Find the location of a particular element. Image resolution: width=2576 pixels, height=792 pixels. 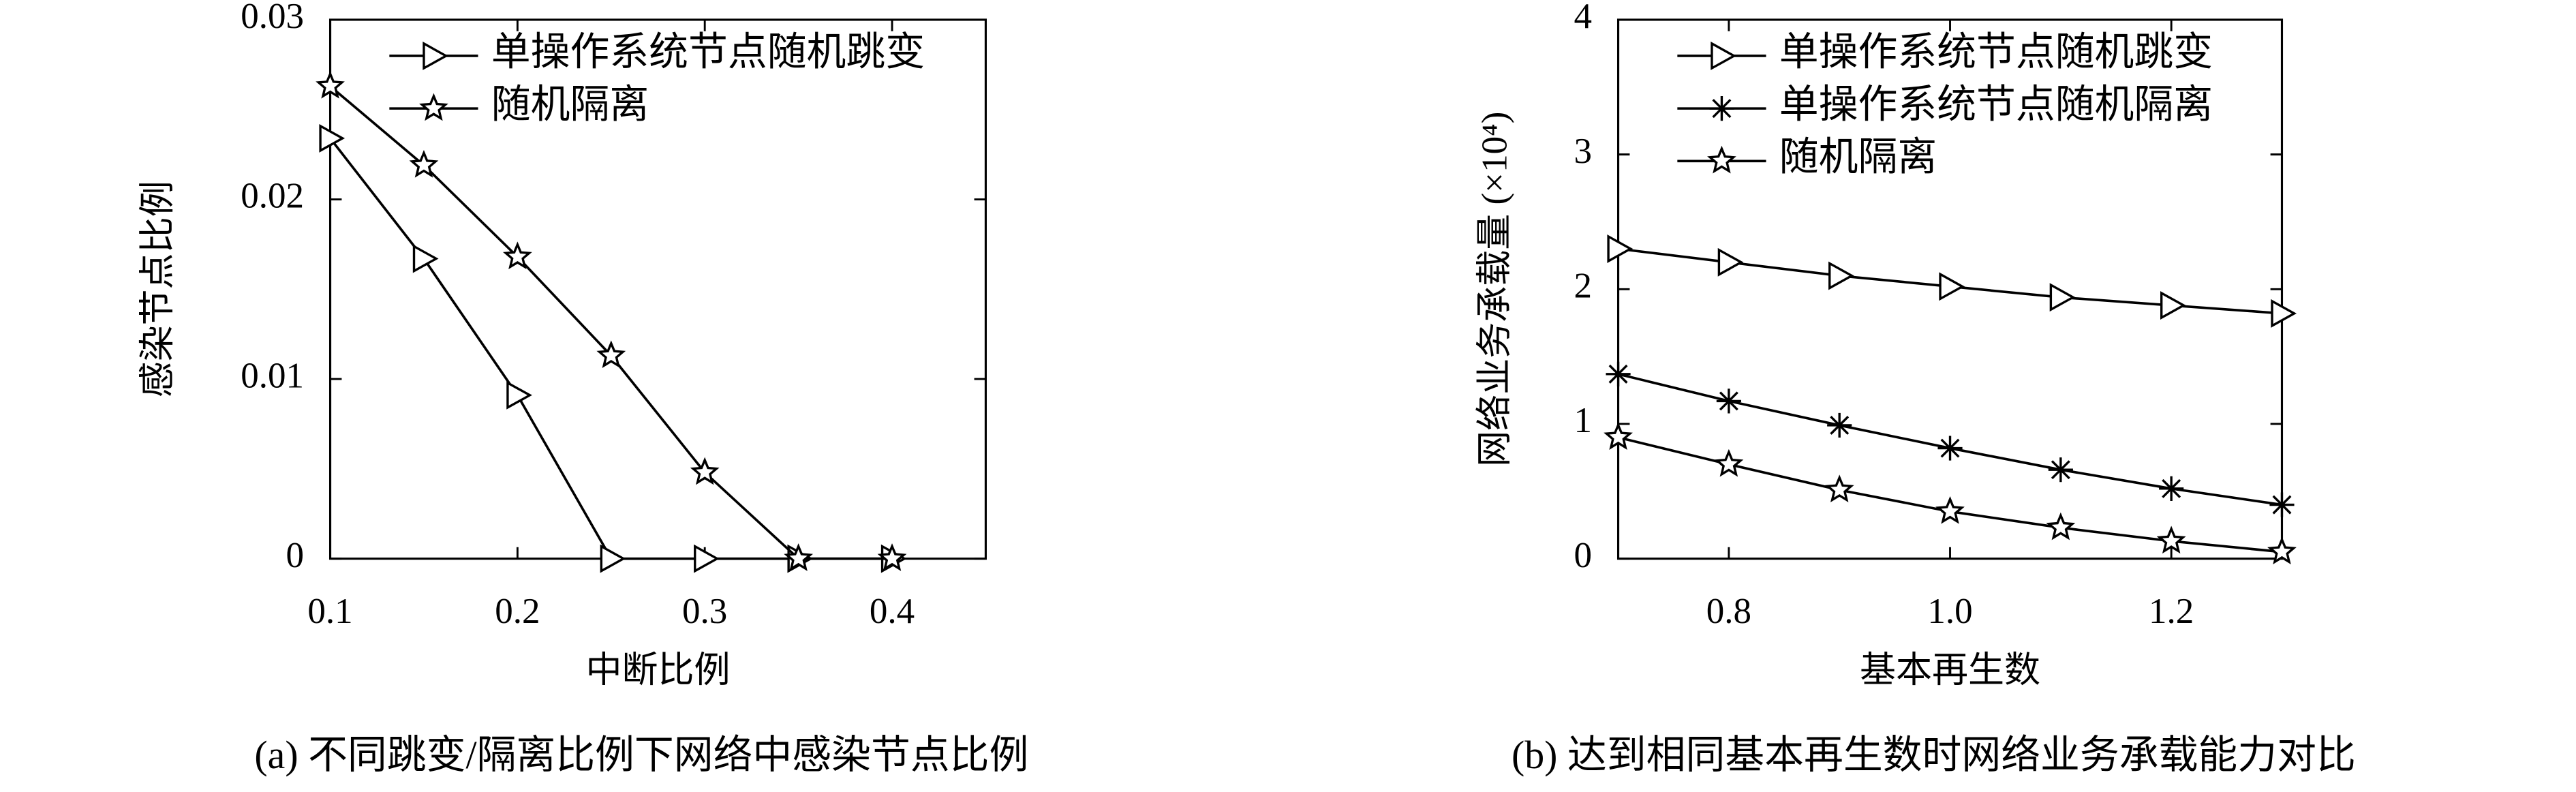

x-tick-label: 0.3 is located at coordinates (704, 611).